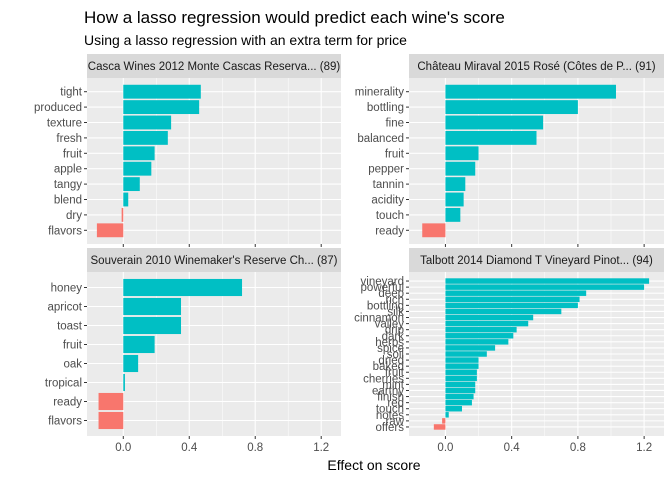 The height and width of the screenshot is (480, 672). Describe the element at coordinates (470, 348) in the screenshot. I see `bar-spice` at that location.